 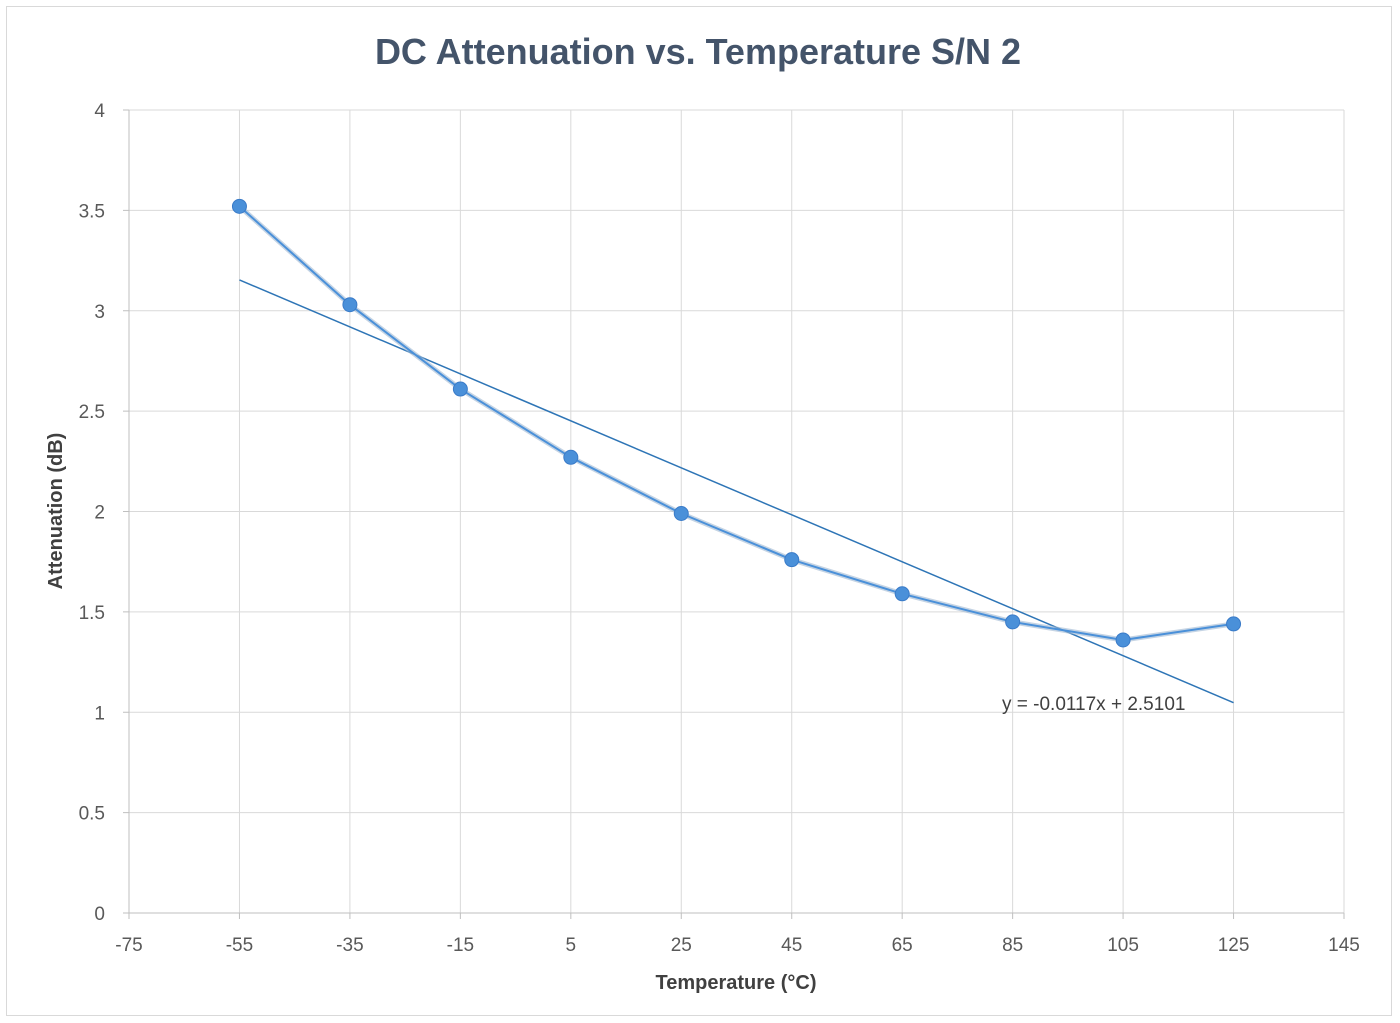 I want to click on x-axis-title: Temperature (°C), so click(x=736, y=983).